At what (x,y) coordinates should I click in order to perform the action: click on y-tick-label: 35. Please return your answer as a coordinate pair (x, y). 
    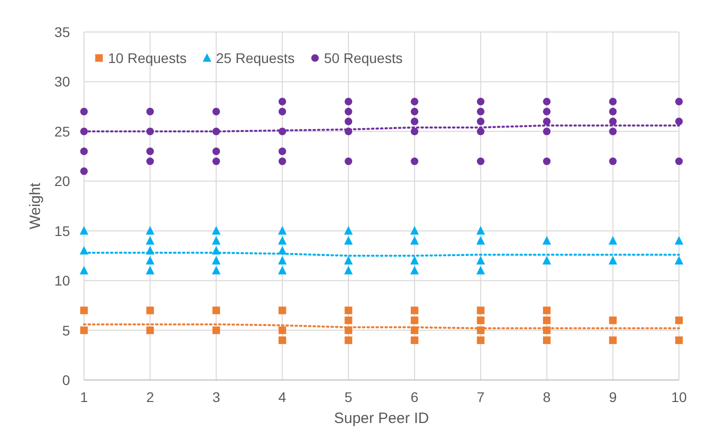
    Looking at the image, I should click on (62, 32).